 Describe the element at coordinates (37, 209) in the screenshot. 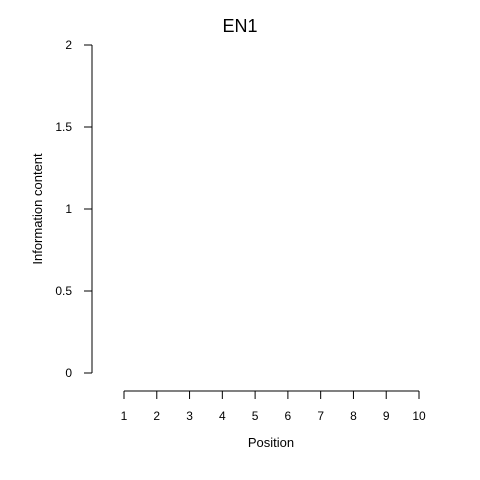

I see `y-axis-title: Information content` at that location.